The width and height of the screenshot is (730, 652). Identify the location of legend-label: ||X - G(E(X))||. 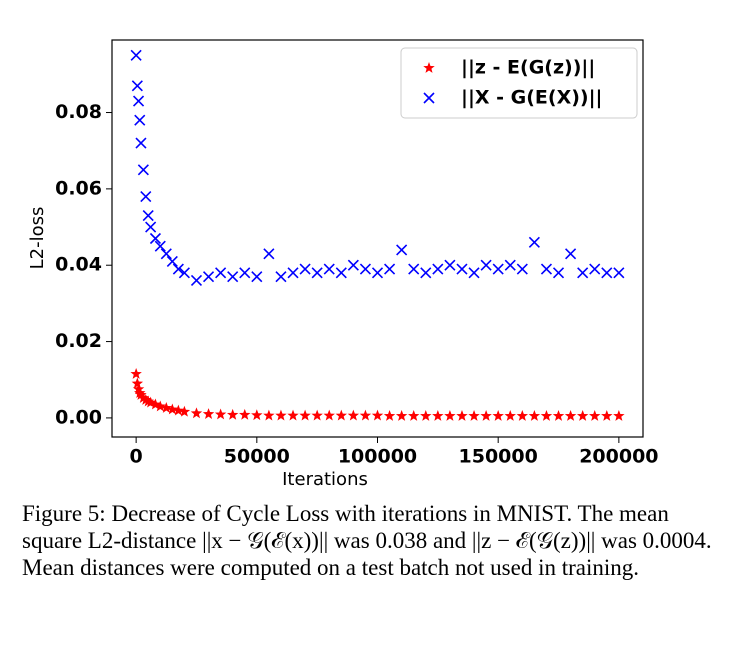
(531, 98).